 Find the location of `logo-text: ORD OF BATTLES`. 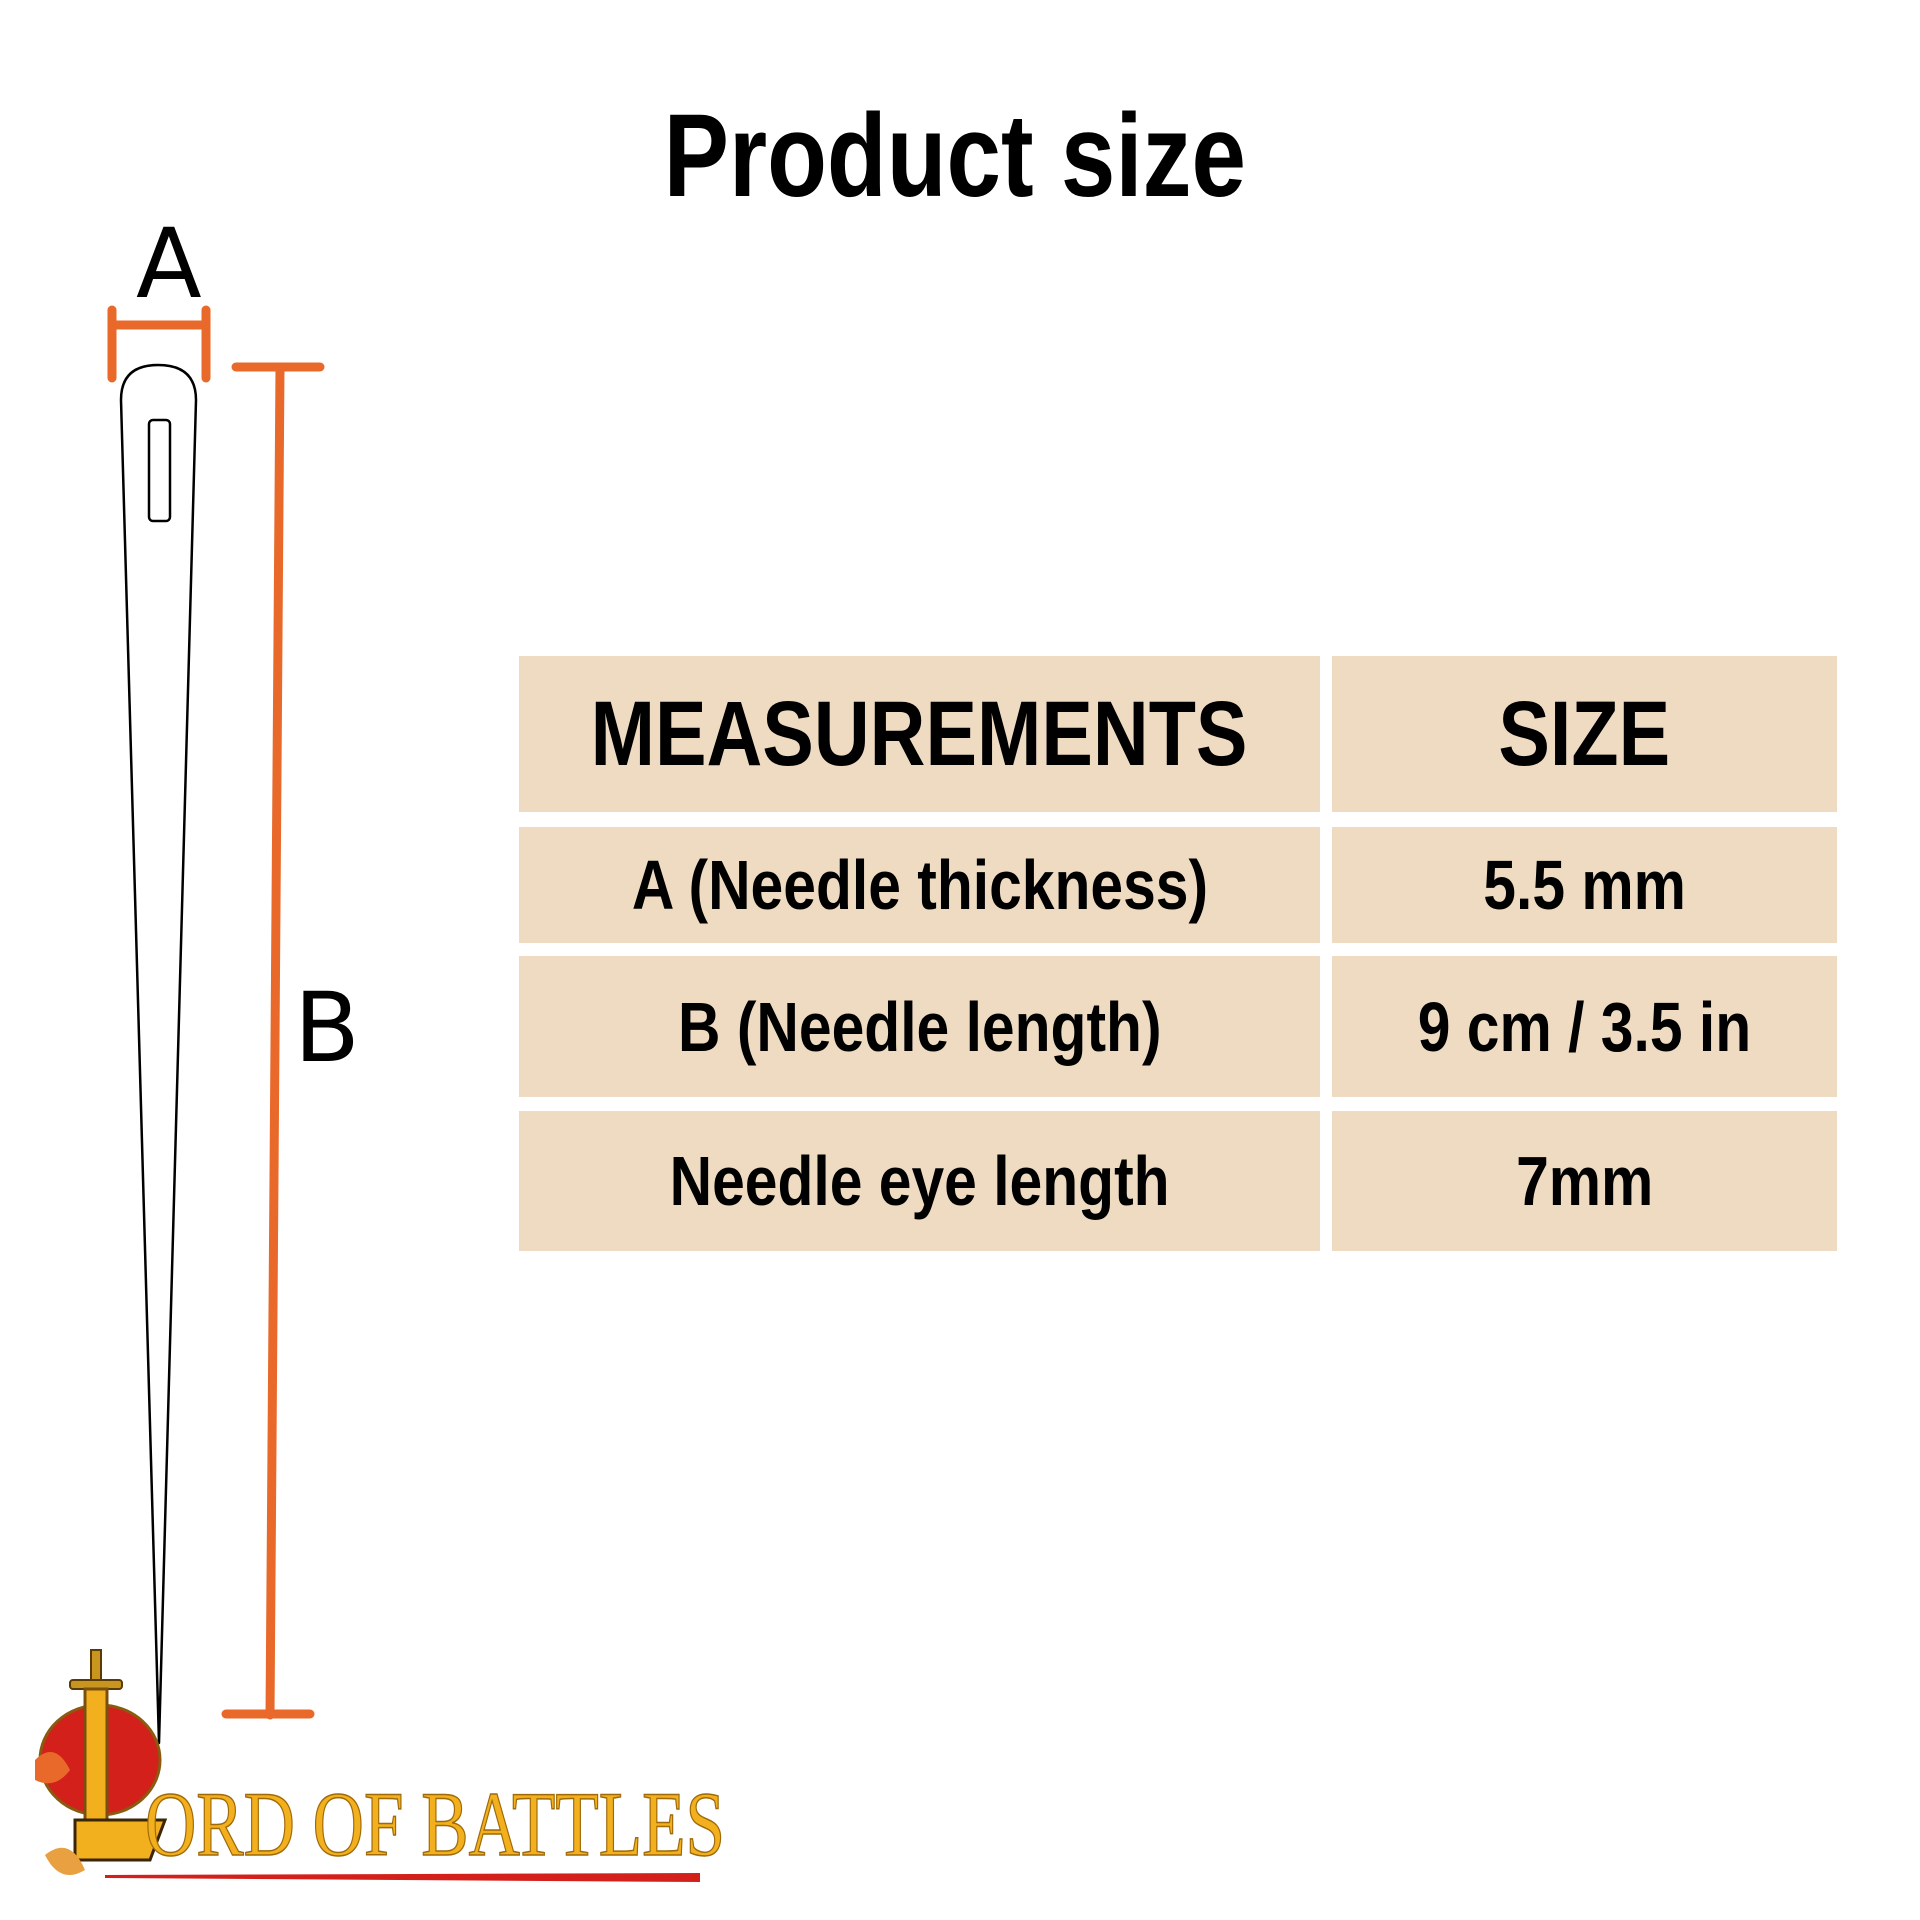

logo-text: ORD OF BATTLES is located at coordinates (435, 1824).